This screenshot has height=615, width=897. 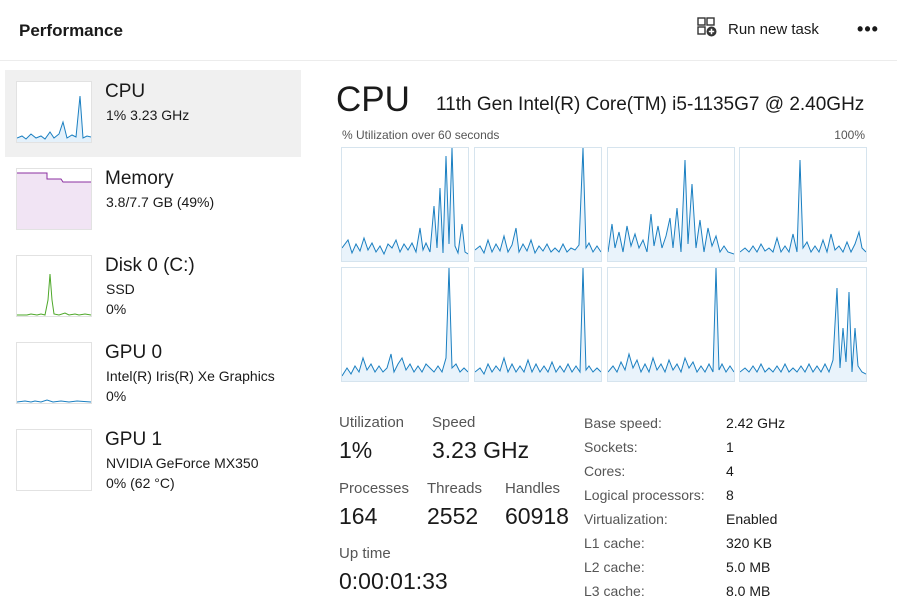 I want to click on handles-label: Handles, so click(x=533, y=488).